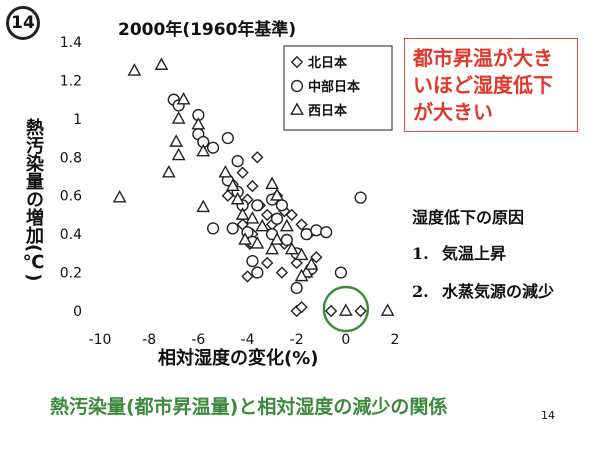  I want to click on cause-item: 2. 水蒸気源の減少, so click(483, 290).